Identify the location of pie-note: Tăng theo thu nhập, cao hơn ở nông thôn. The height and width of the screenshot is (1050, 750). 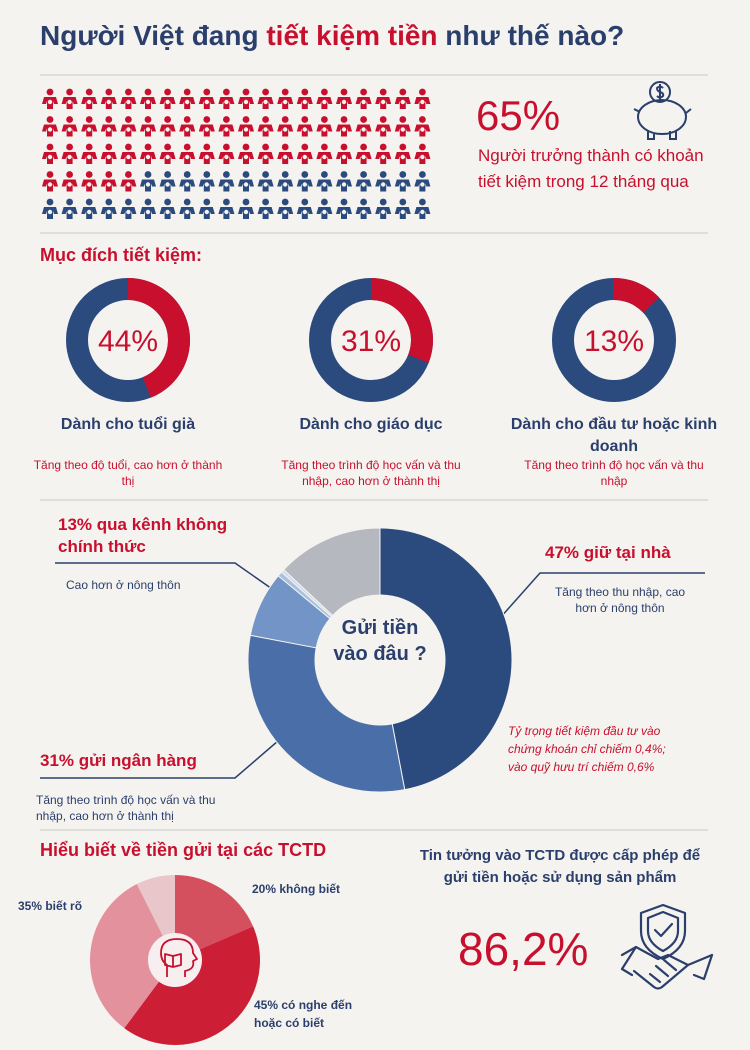
(620, 600).